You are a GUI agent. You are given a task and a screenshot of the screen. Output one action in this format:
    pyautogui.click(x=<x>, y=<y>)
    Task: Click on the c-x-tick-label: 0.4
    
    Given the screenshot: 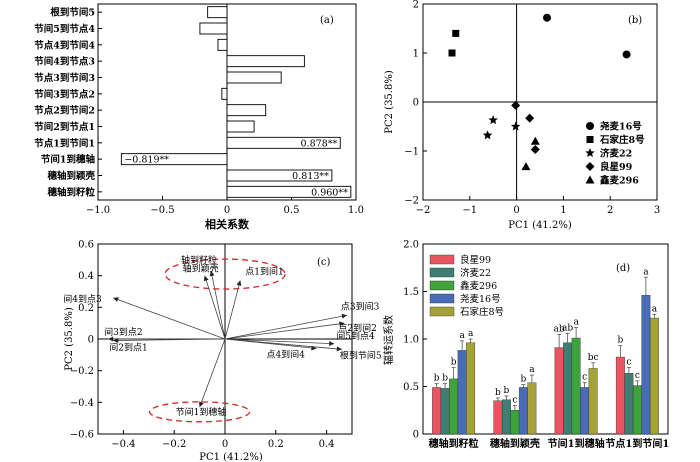 What is the action you would take?
    pyautogui.click(x=327, y=444)
    